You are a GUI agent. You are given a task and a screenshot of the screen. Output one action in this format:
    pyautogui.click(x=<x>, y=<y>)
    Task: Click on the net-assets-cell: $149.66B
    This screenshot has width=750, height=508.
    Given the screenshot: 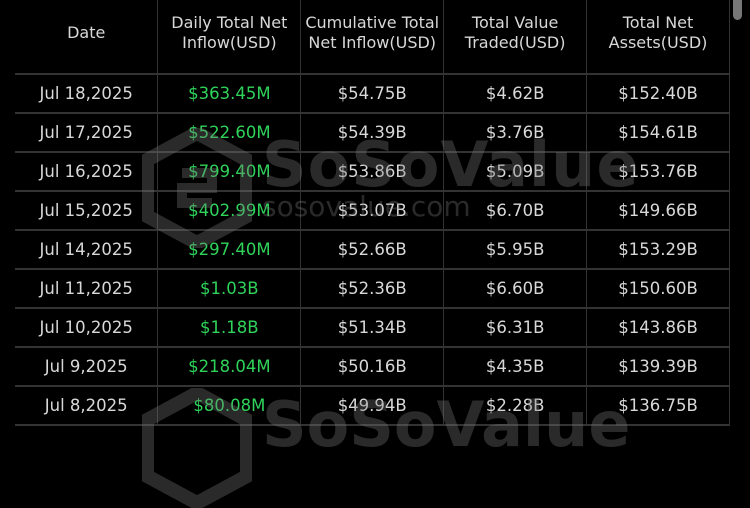 What is the action you would take?
    pyautogui.click(x=658, y=211)
    